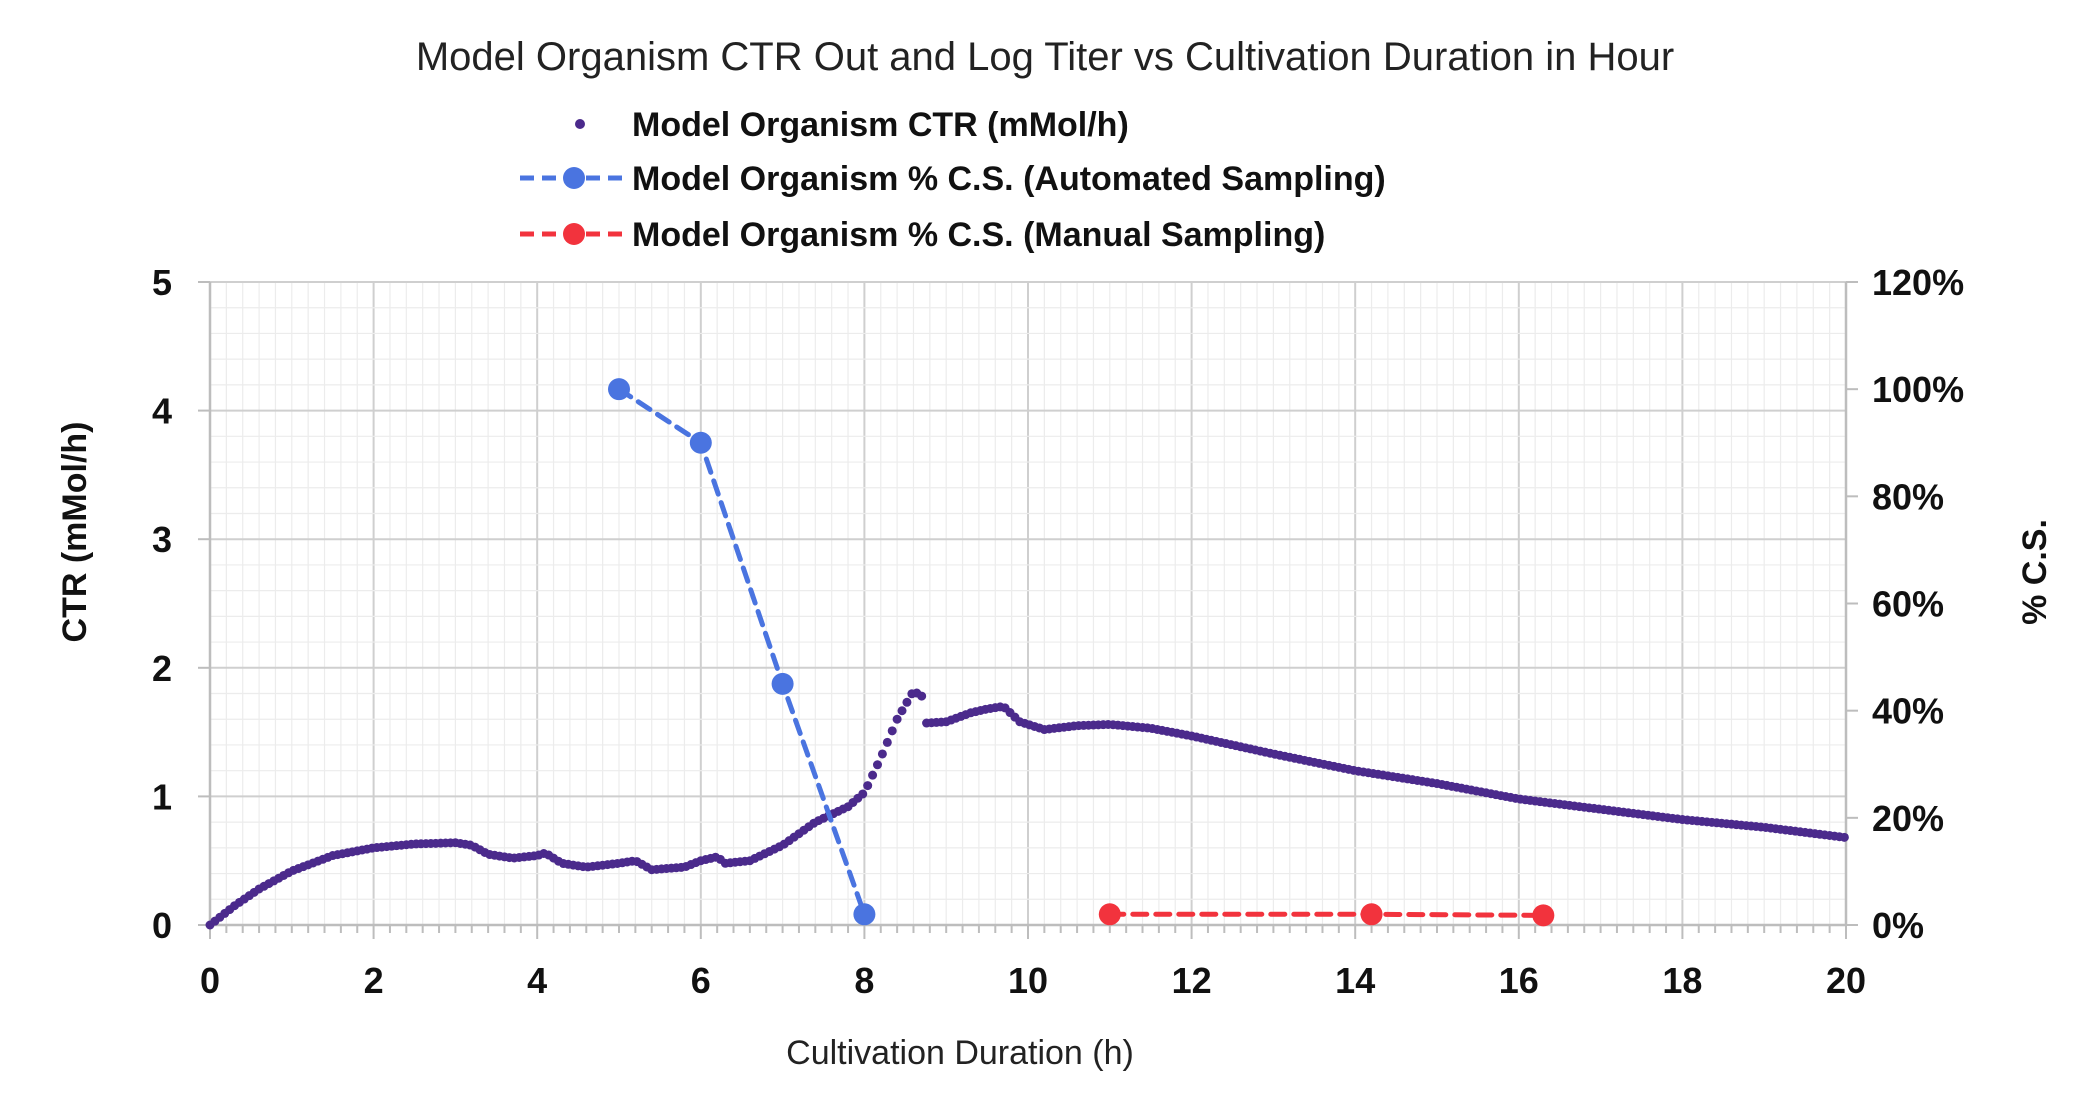 The height and width of the screenshot is (1100, 2090). I want to click on y-right-tick-label: 0%, so click(1898, 925).